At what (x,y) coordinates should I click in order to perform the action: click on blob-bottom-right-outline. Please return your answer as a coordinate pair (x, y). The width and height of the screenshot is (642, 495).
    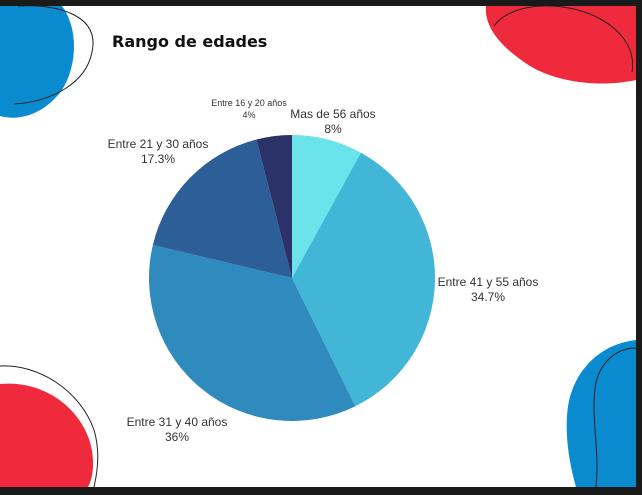
    Looking at the image, I should click on (614, 417).